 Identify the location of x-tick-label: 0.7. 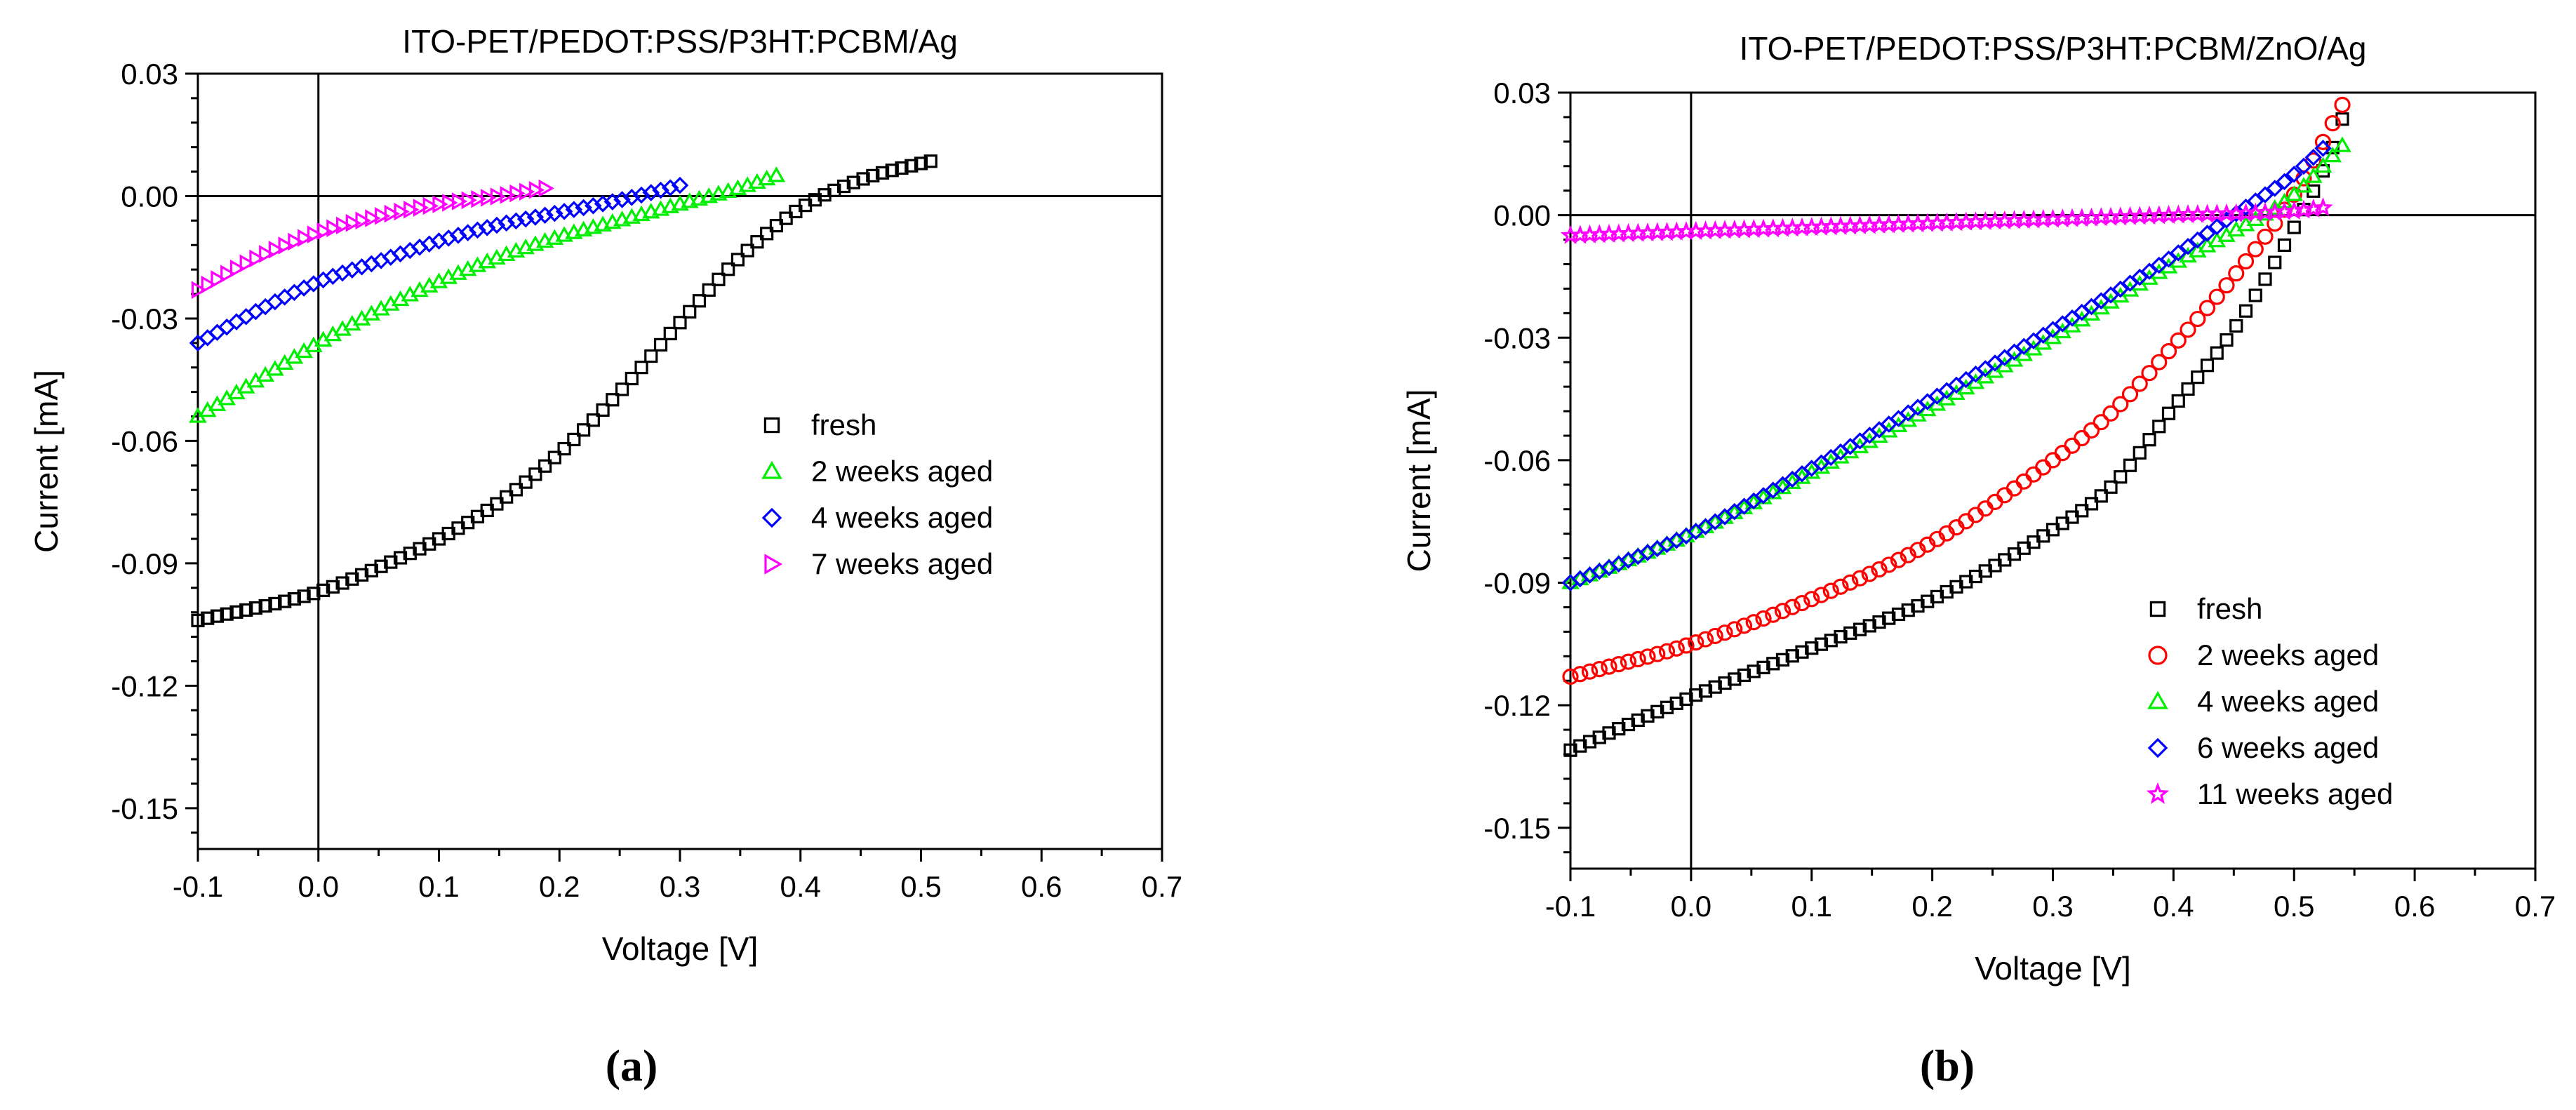
(2536, 906).